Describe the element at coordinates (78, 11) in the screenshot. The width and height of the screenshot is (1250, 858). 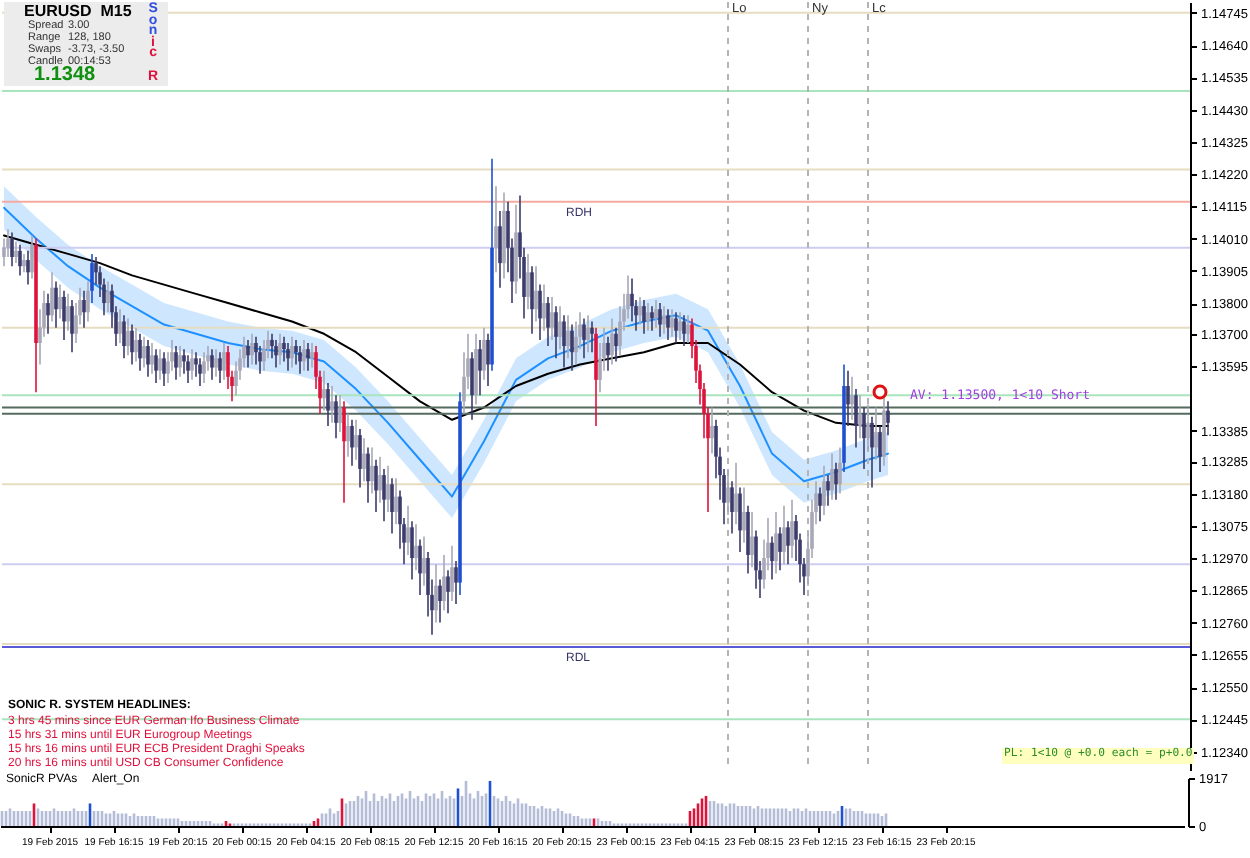
I see `chart-title: EURUSD M15` at that location.